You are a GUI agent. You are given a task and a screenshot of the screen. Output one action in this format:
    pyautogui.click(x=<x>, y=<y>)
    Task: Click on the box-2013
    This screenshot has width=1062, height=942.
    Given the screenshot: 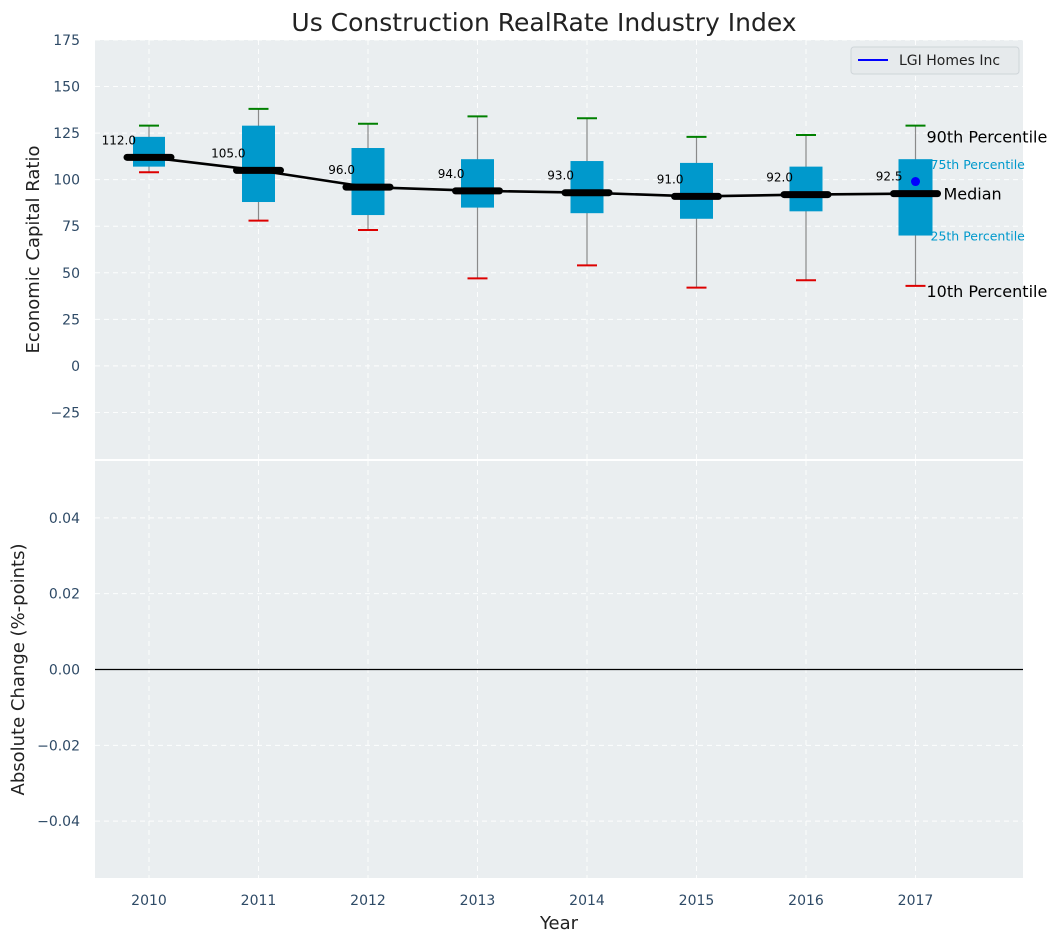 What is the action you would take?
    pyautogui.click(x=477, y=183)
    